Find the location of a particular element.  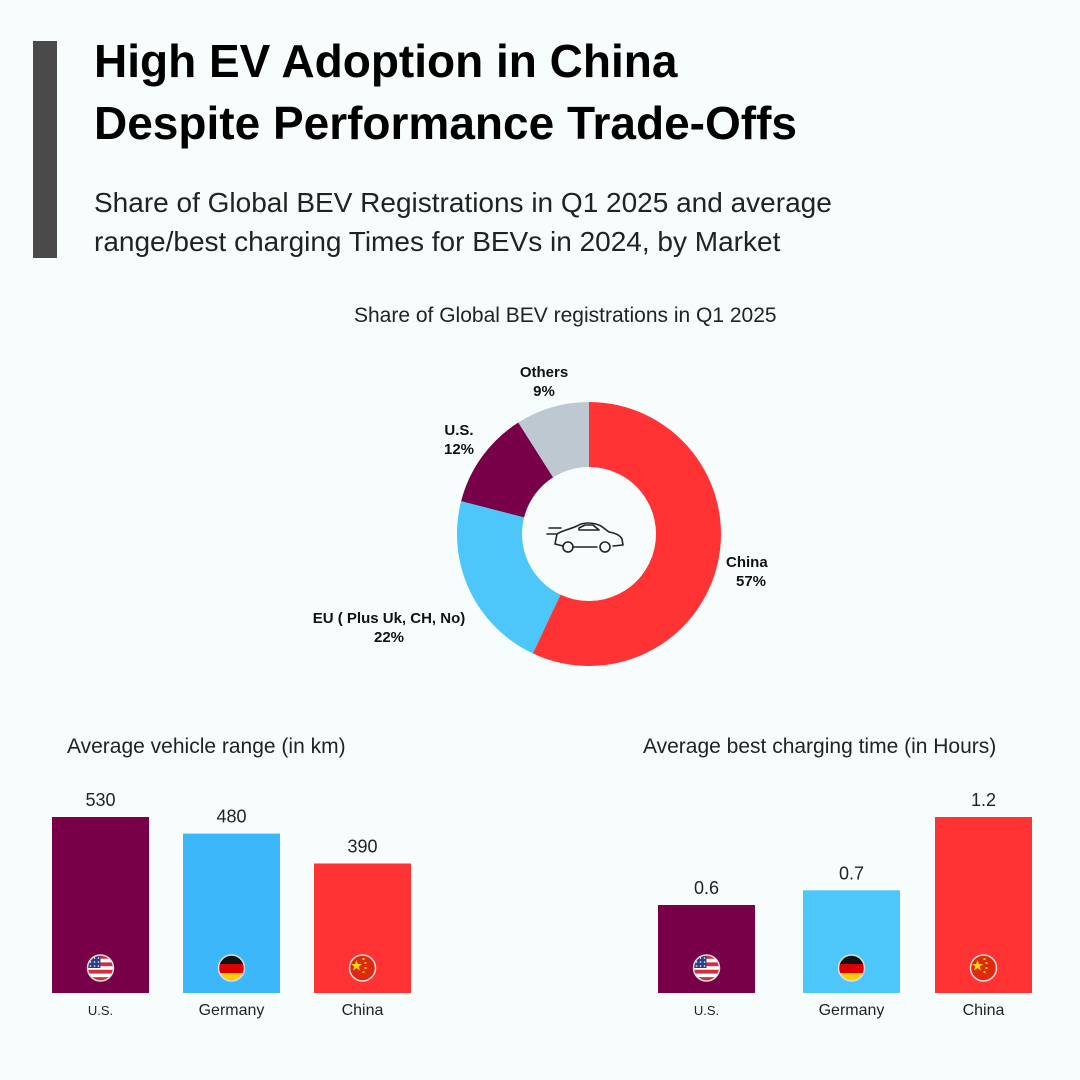

donut-slice-china is located at coordinates (626, 534).